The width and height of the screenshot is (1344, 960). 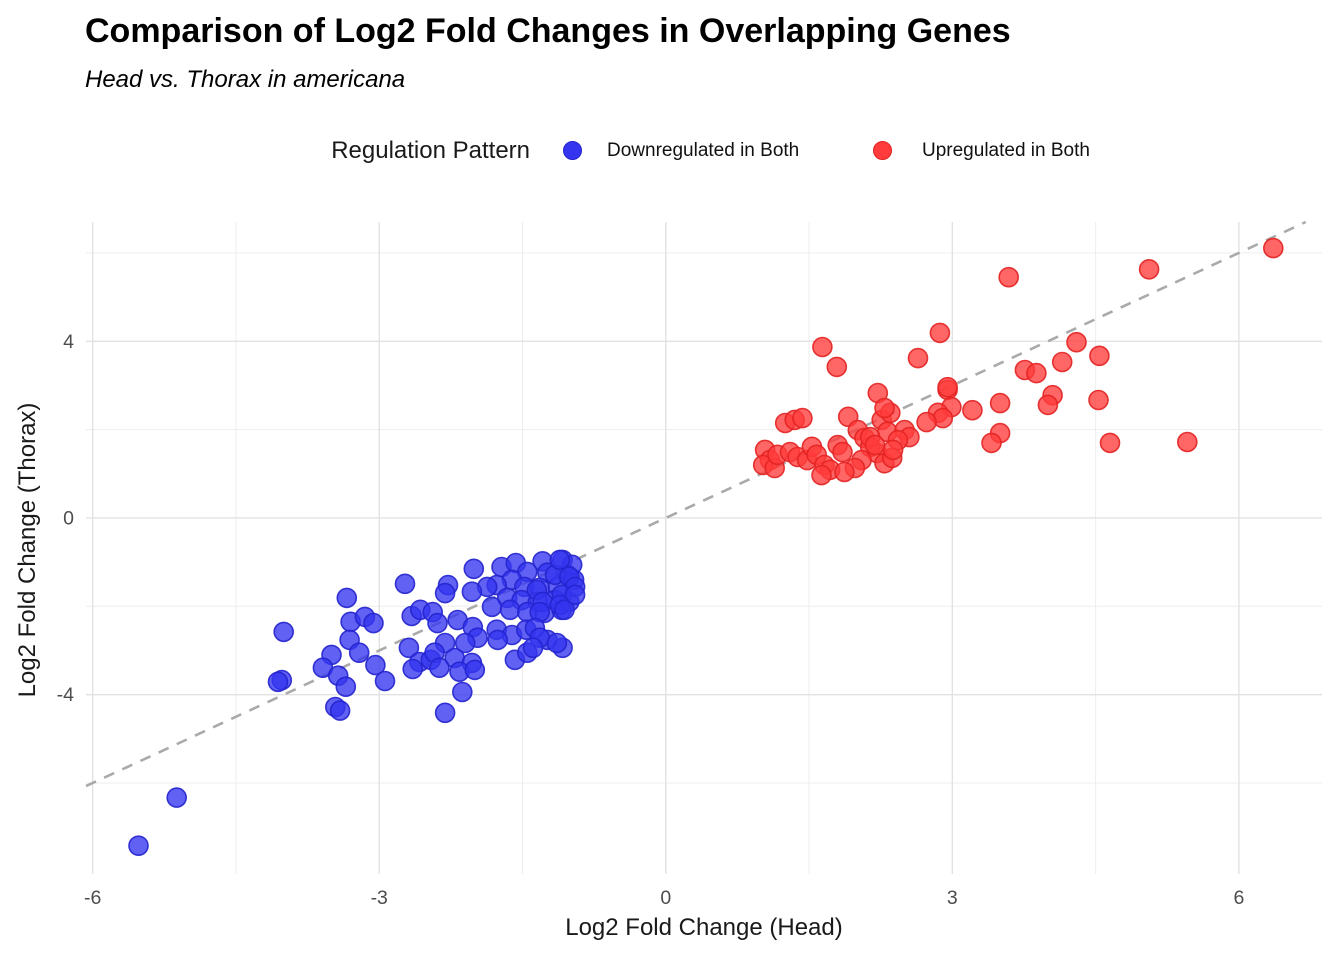 I want to click on x-axis-title: Log2 Fold Change (Head), so click(x=704, y=927).